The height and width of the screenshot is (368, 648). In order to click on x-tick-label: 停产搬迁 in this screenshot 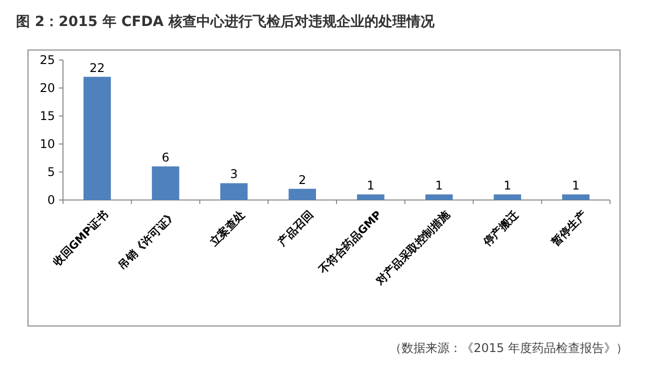, I will do `click(501, 229)`.